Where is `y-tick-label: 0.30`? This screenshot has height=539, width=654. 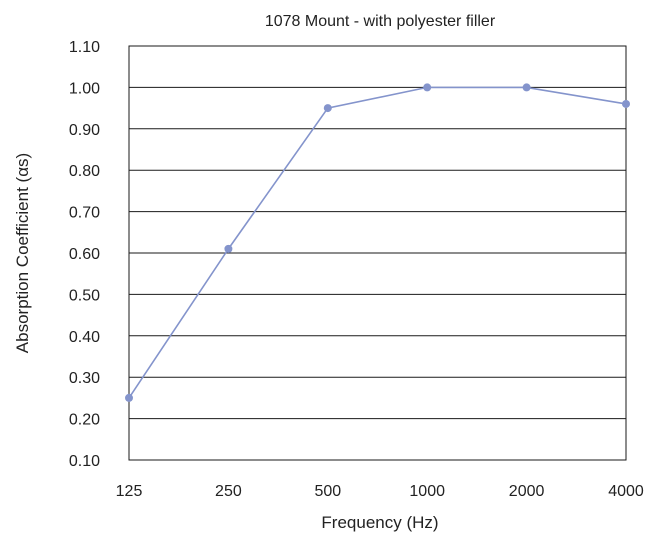
y-tick-label: 0.30 is located at coordinates (84, 378).